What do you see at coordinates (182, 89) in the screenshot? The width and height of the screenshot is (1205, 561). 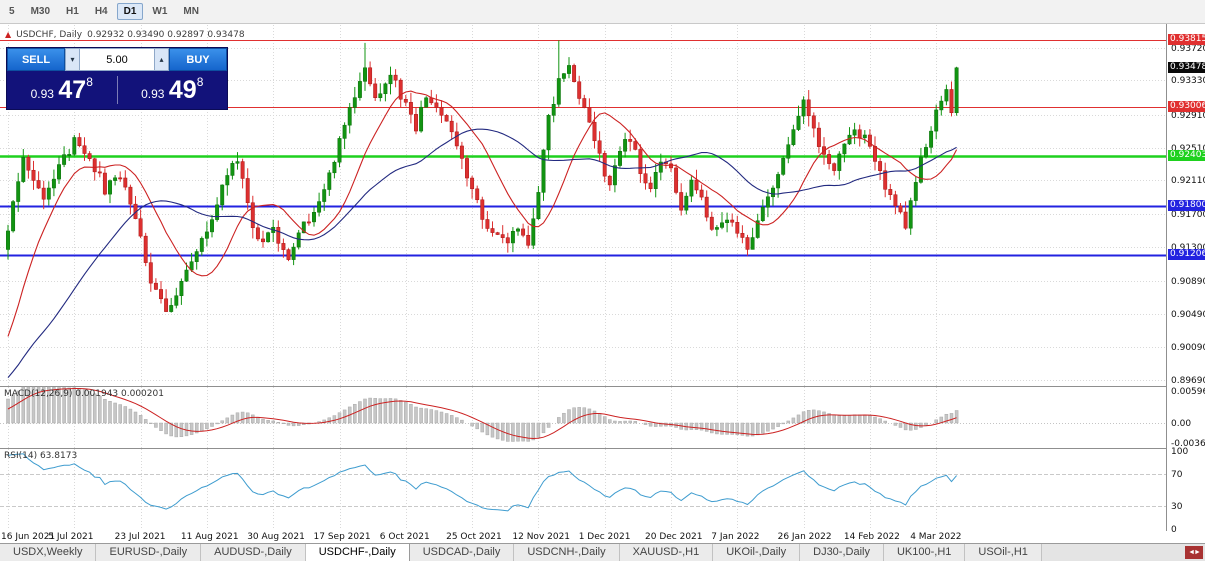 I see `buy-price-big: 49` at bounding box center [182, 89].